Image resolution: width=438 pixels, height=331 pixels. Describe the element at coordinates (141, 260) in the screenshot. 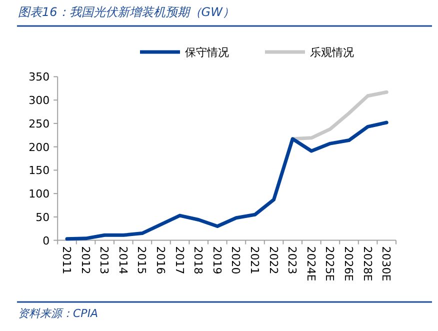

I see `x-tick-label: 2015` at that location.